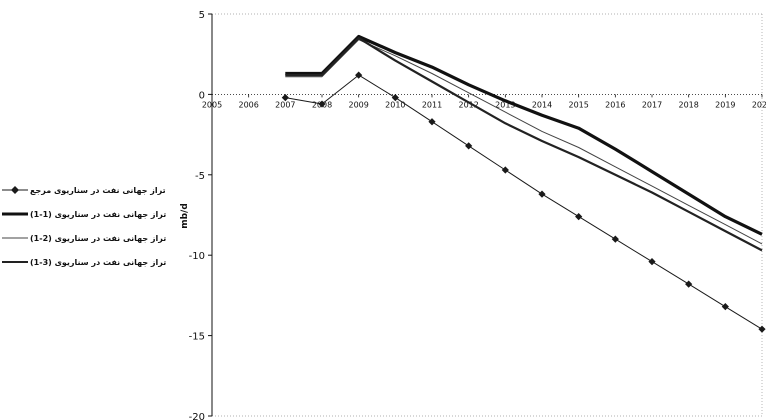 The height and width of the screenshot is (420, 766). Describe the element at coordinates (248, 104) in the screenshot. I see `x-tick-label: 2006` at that location.